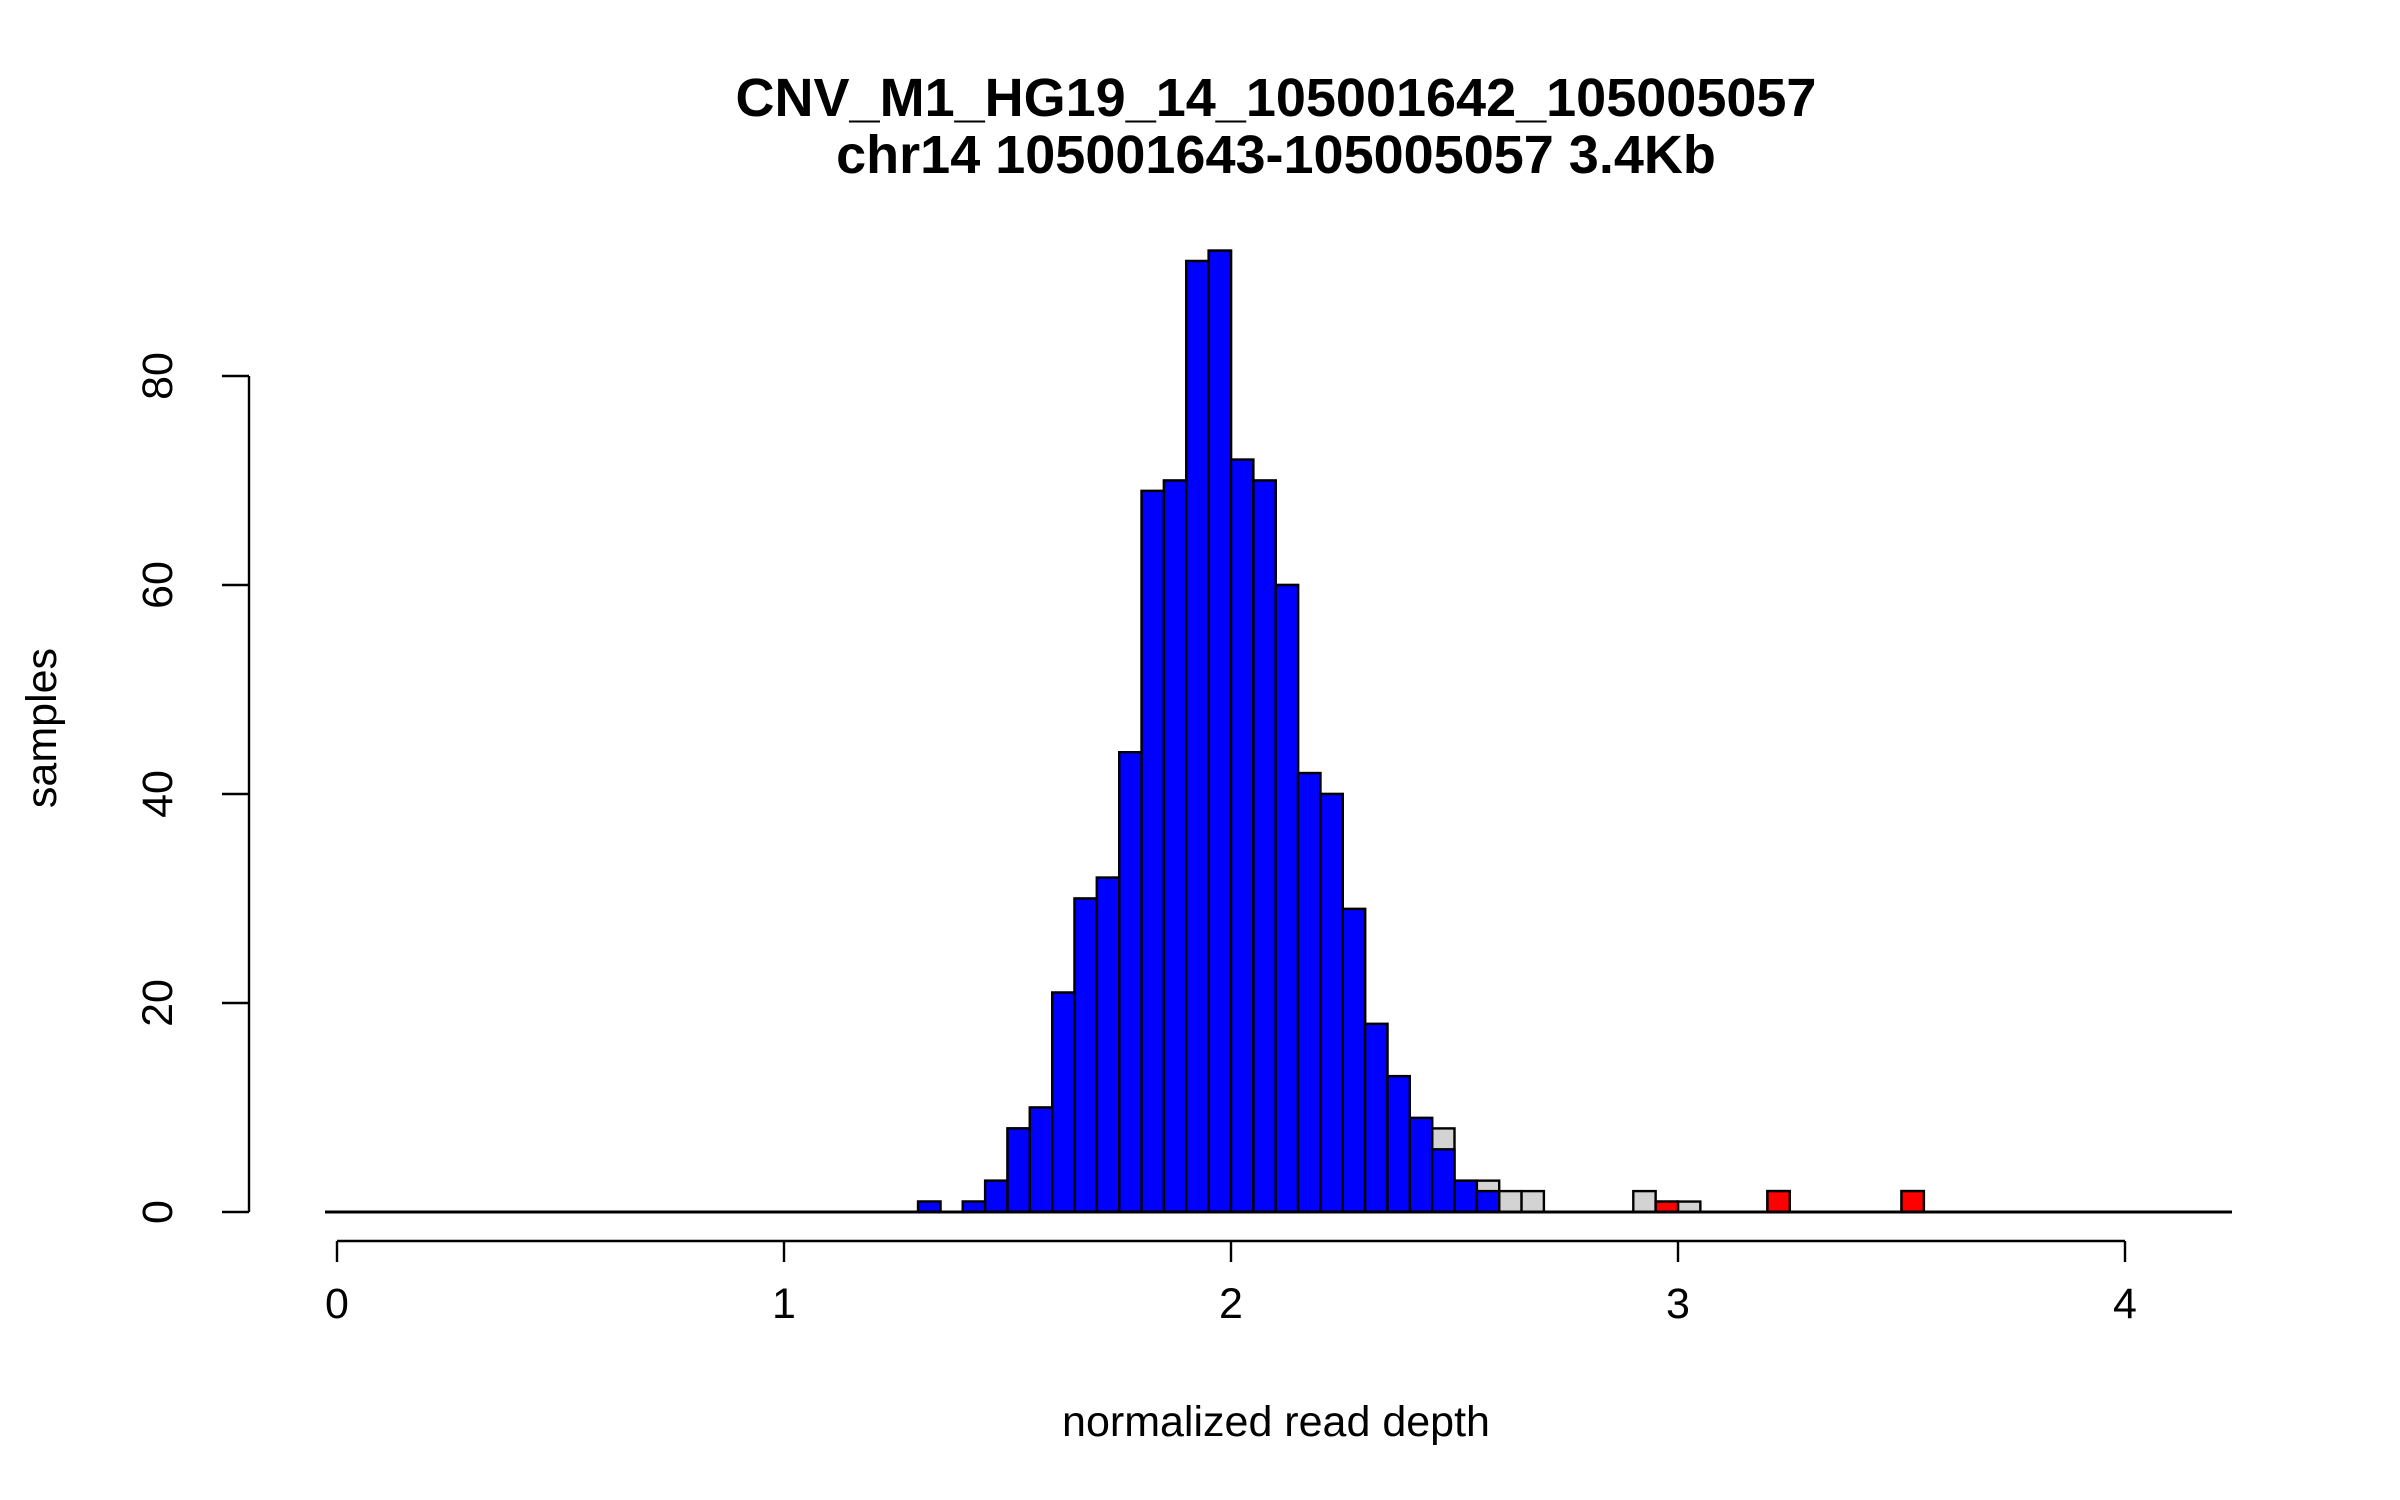 The image size is (2400, 1500). What do you see at coordinates (1398, 1144) in the screenshot?
I see `bar-normal-2.35` at bounding box center [1398, 1144].